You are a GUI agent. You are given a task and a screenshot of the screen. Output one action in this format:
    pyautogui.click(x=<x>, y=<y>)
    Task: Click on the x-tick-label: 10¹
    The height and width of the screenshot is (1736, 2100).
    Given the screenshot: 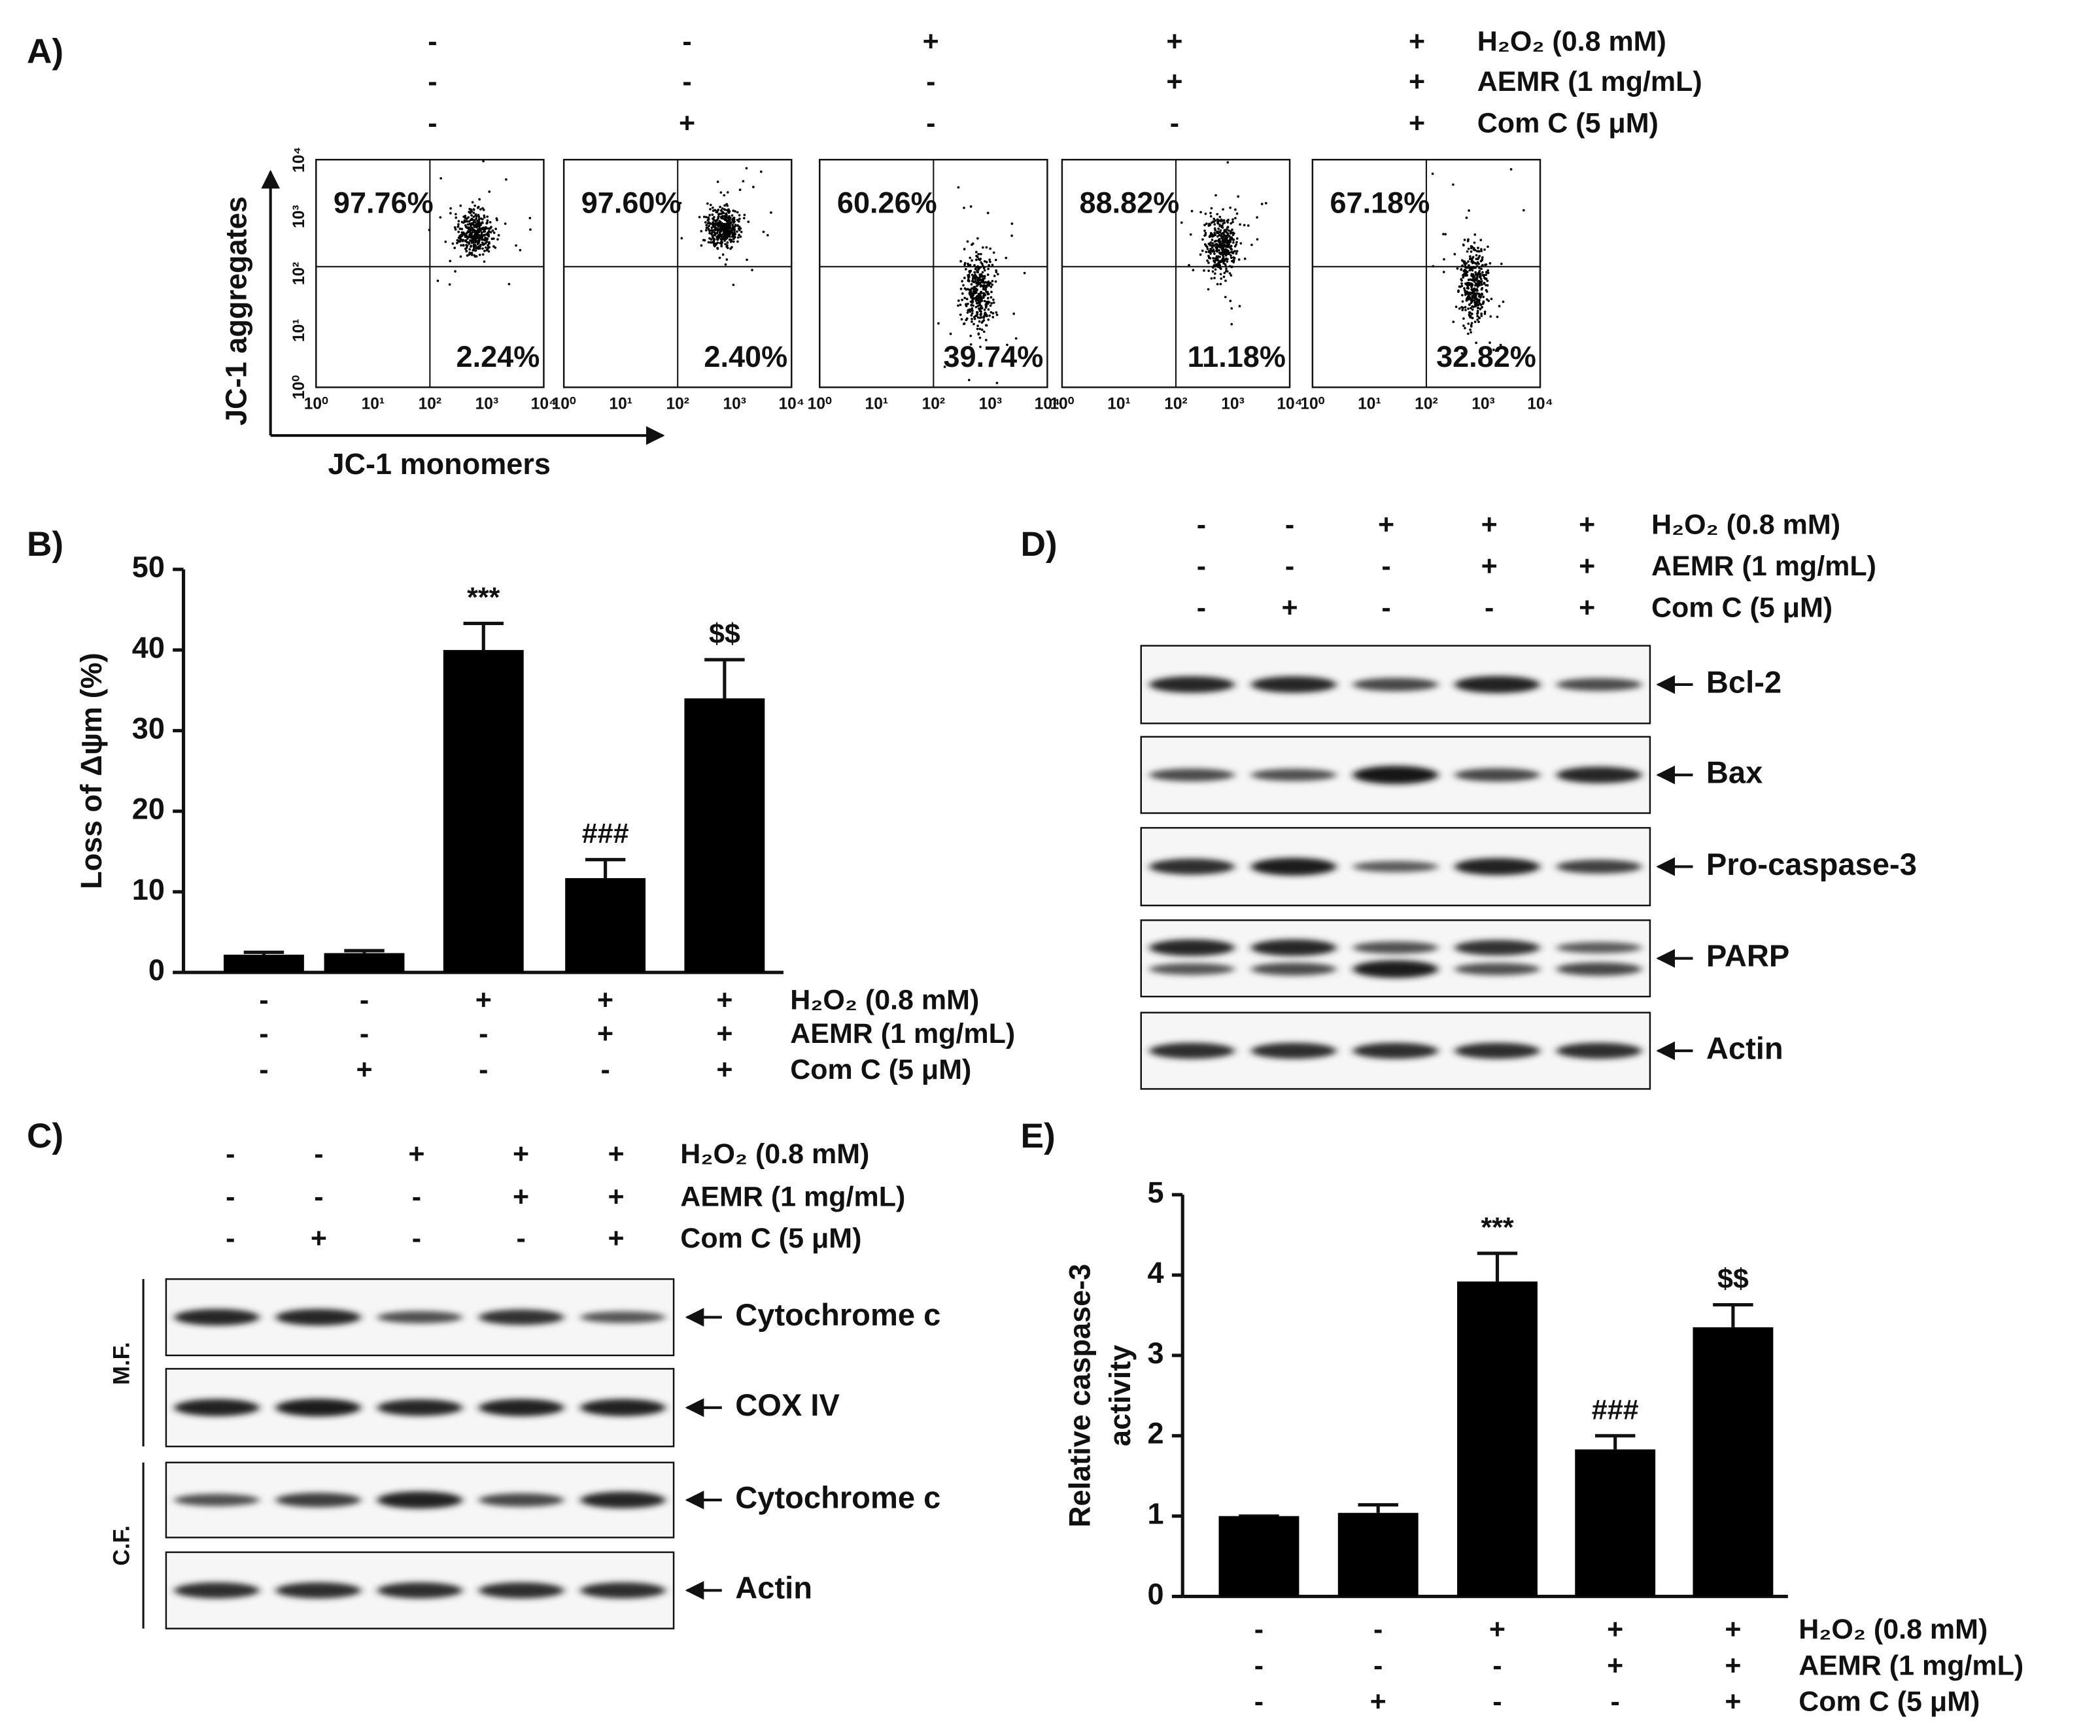 What is the action you would take?
    pyautogui.click(x=373, y=404)
    